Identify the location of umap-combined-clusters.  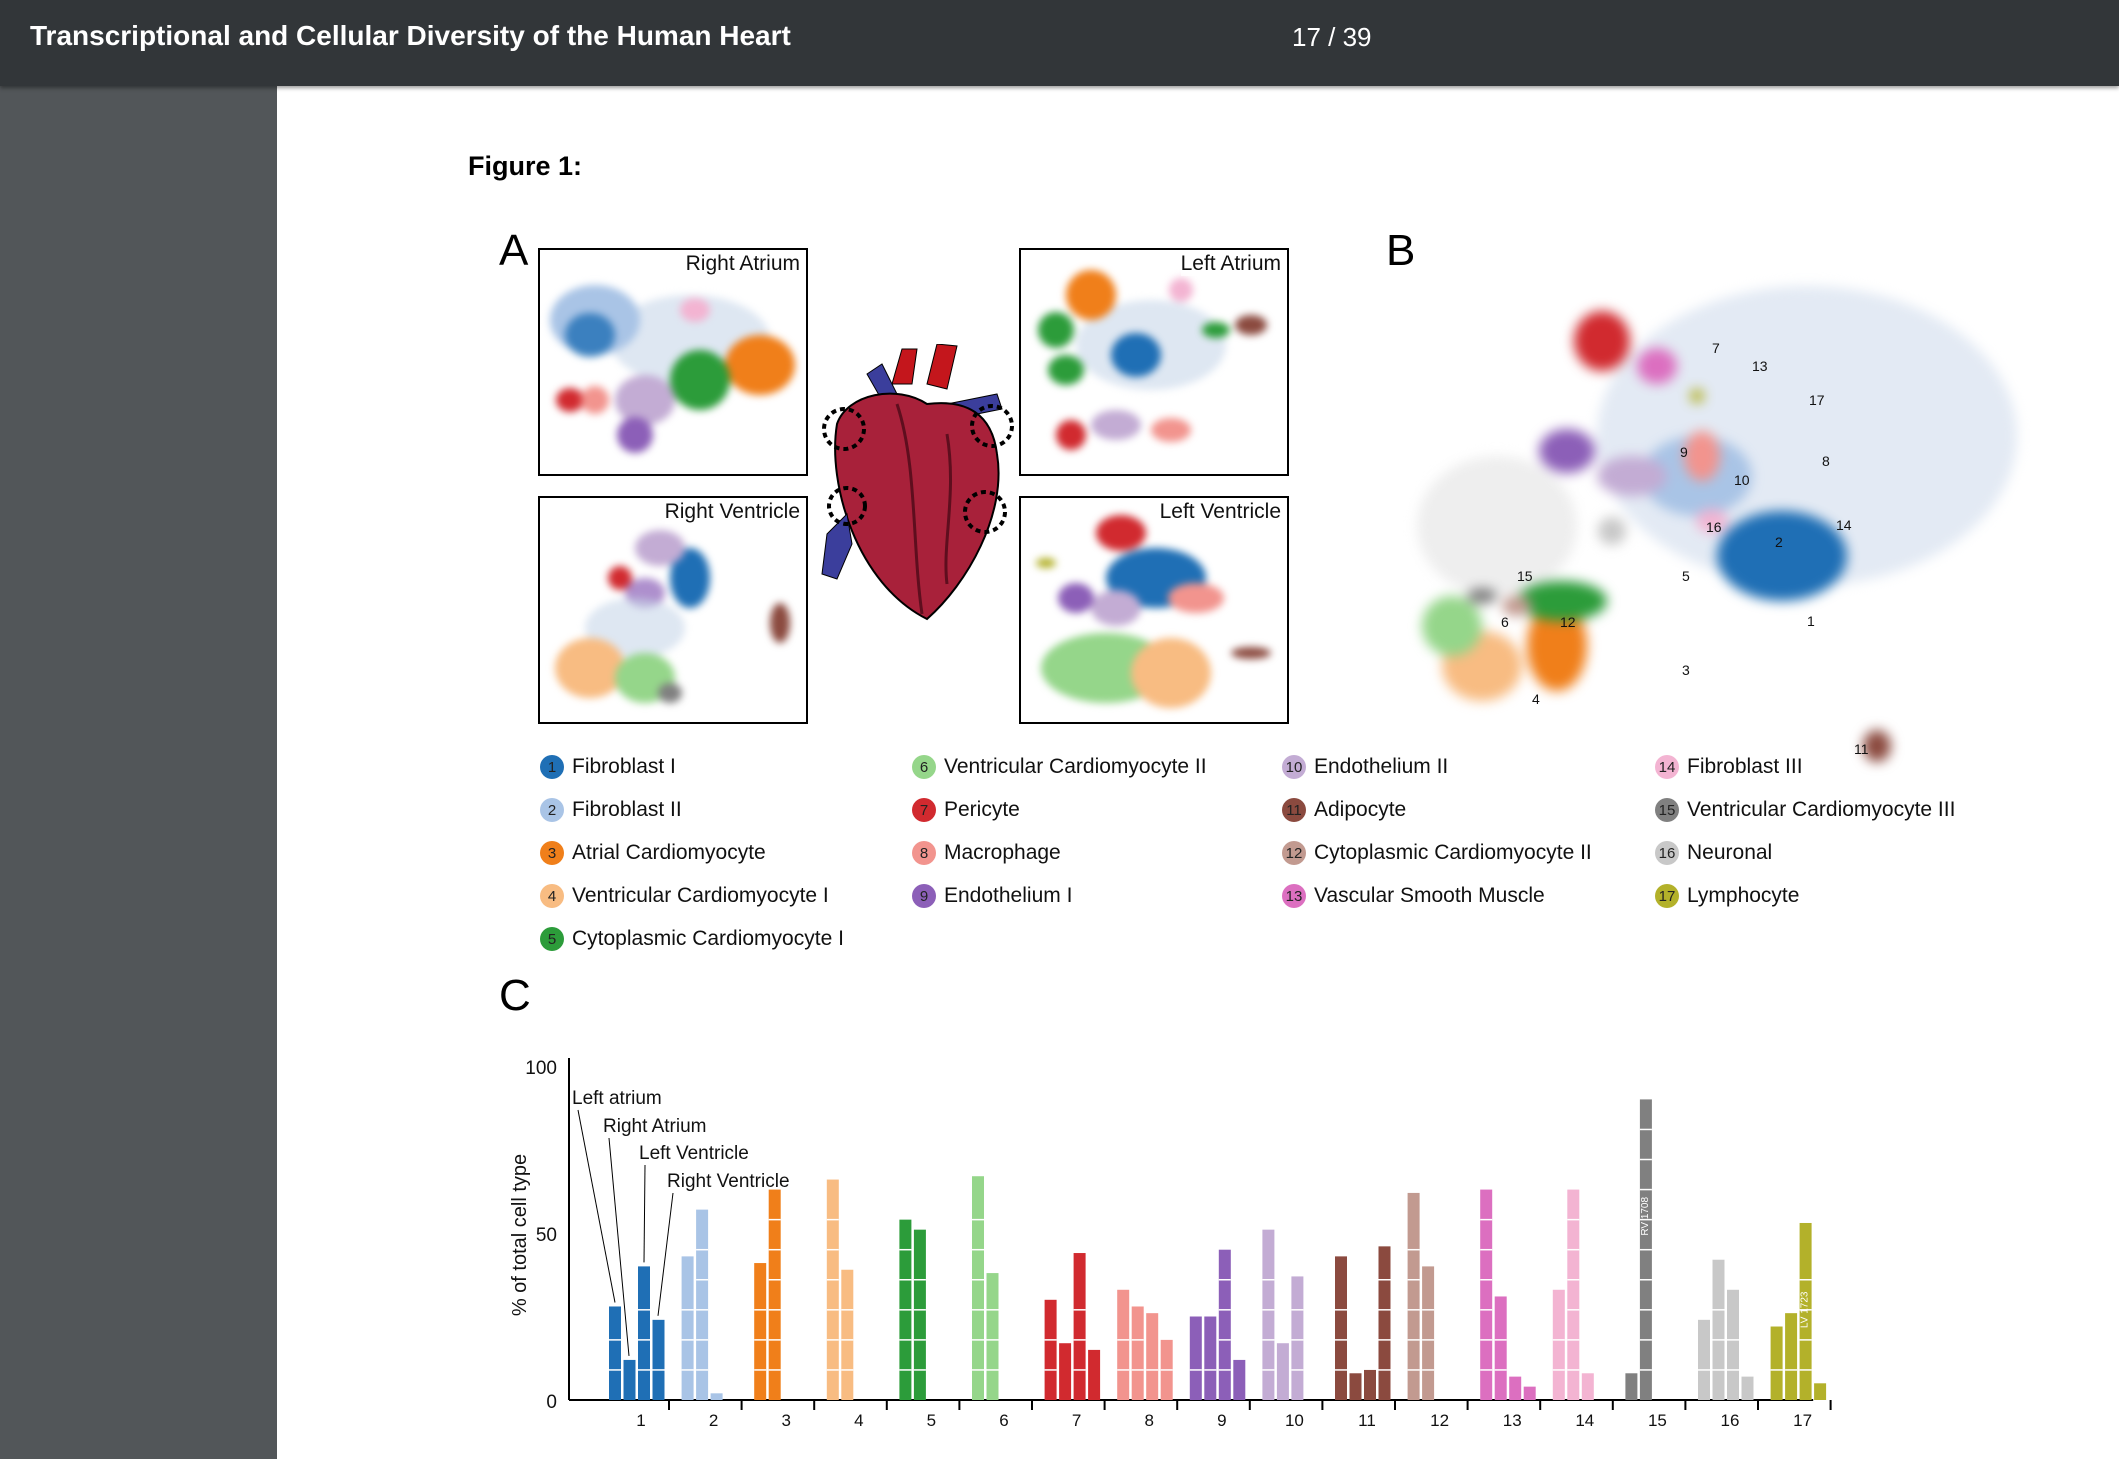
(1717, 524).